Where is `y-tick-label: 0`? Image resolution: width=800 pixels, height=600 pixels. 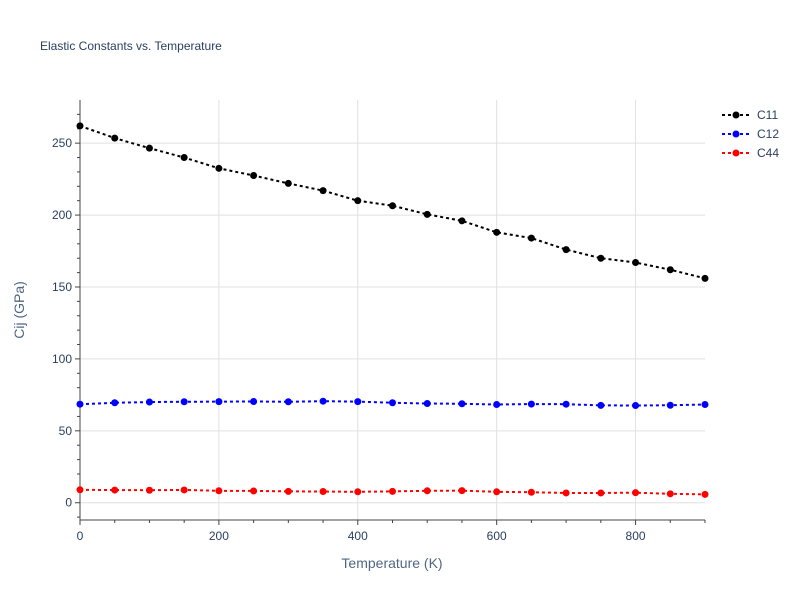
y-tick-label: 0 is located at coordinates (68, 503).